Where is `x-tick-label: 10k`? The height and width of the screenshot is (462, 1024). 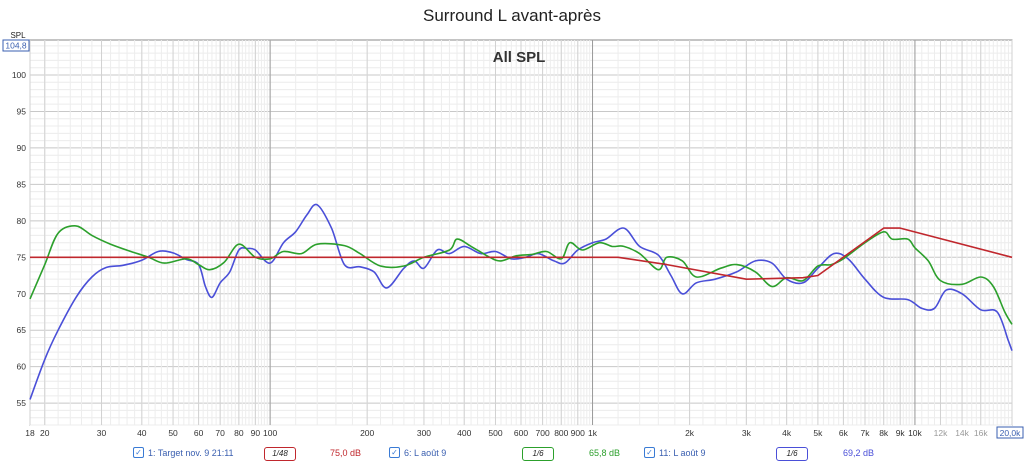 x-tick-label: 10k is located at coordinates (915, 433).